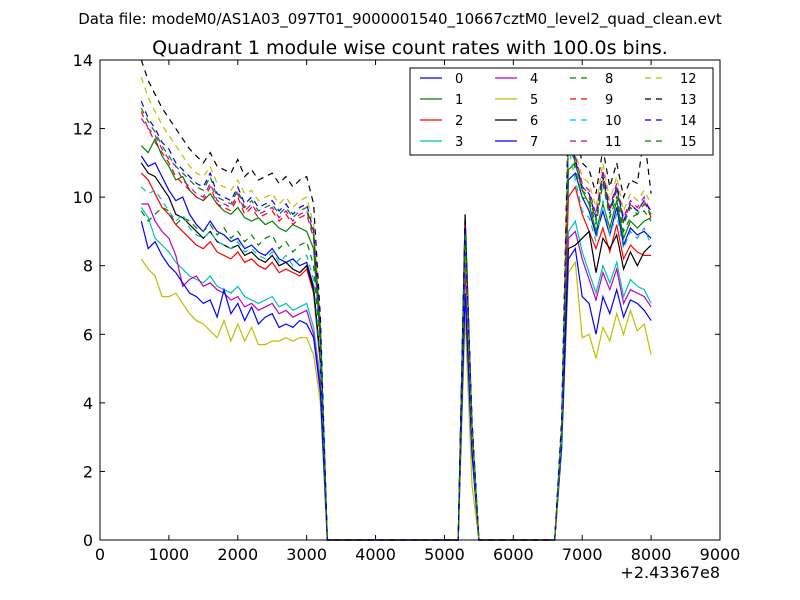 Image resolution: width=800 pixels, height=600 pixels. Describe the element at coordinates (534, 121) in the screenshot. I see `legend-label-6: 6` at that location.